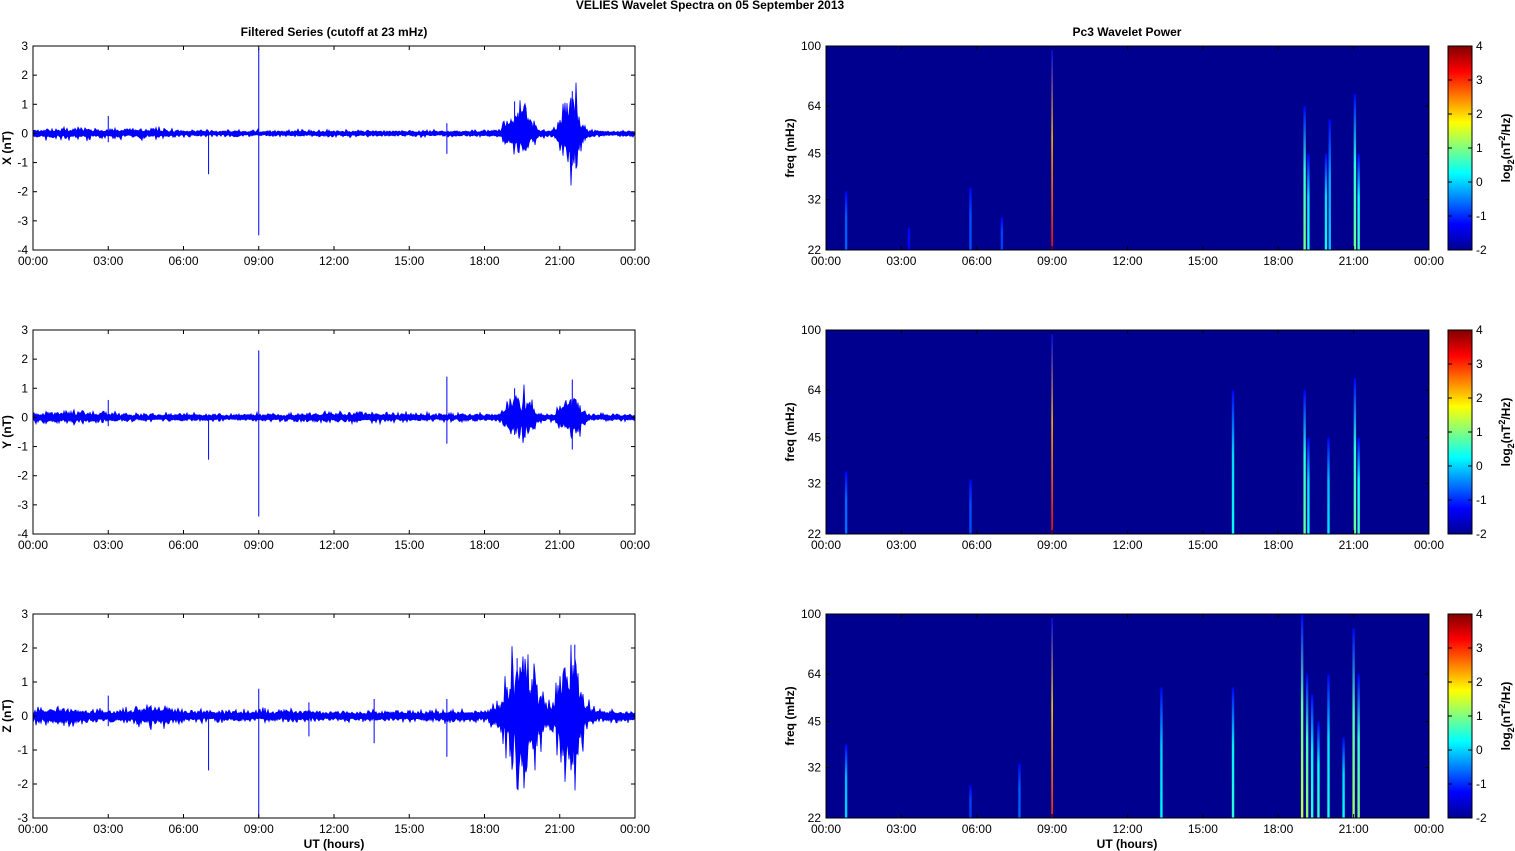  What do you see at coordinates (183, 829) in the screenshot?
I see `series-z-xtick-label: 06:00` at bounding box center [183, 829].